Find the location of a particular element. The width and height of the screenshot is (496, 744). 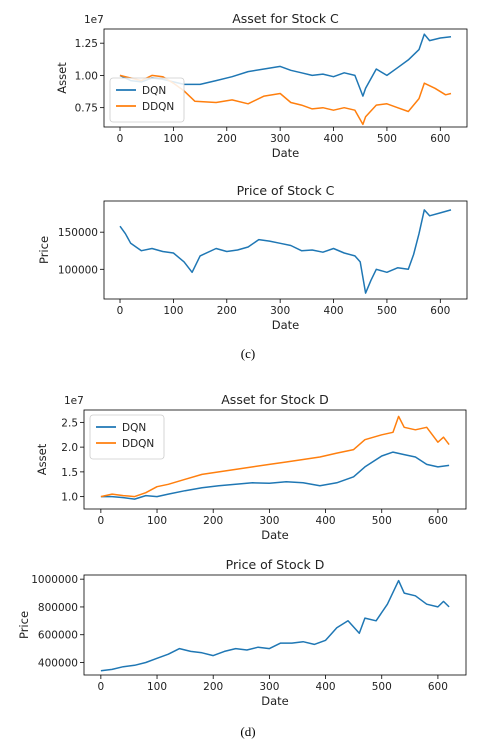

plot-frame-asset_d is located at coordinates (275, 459).